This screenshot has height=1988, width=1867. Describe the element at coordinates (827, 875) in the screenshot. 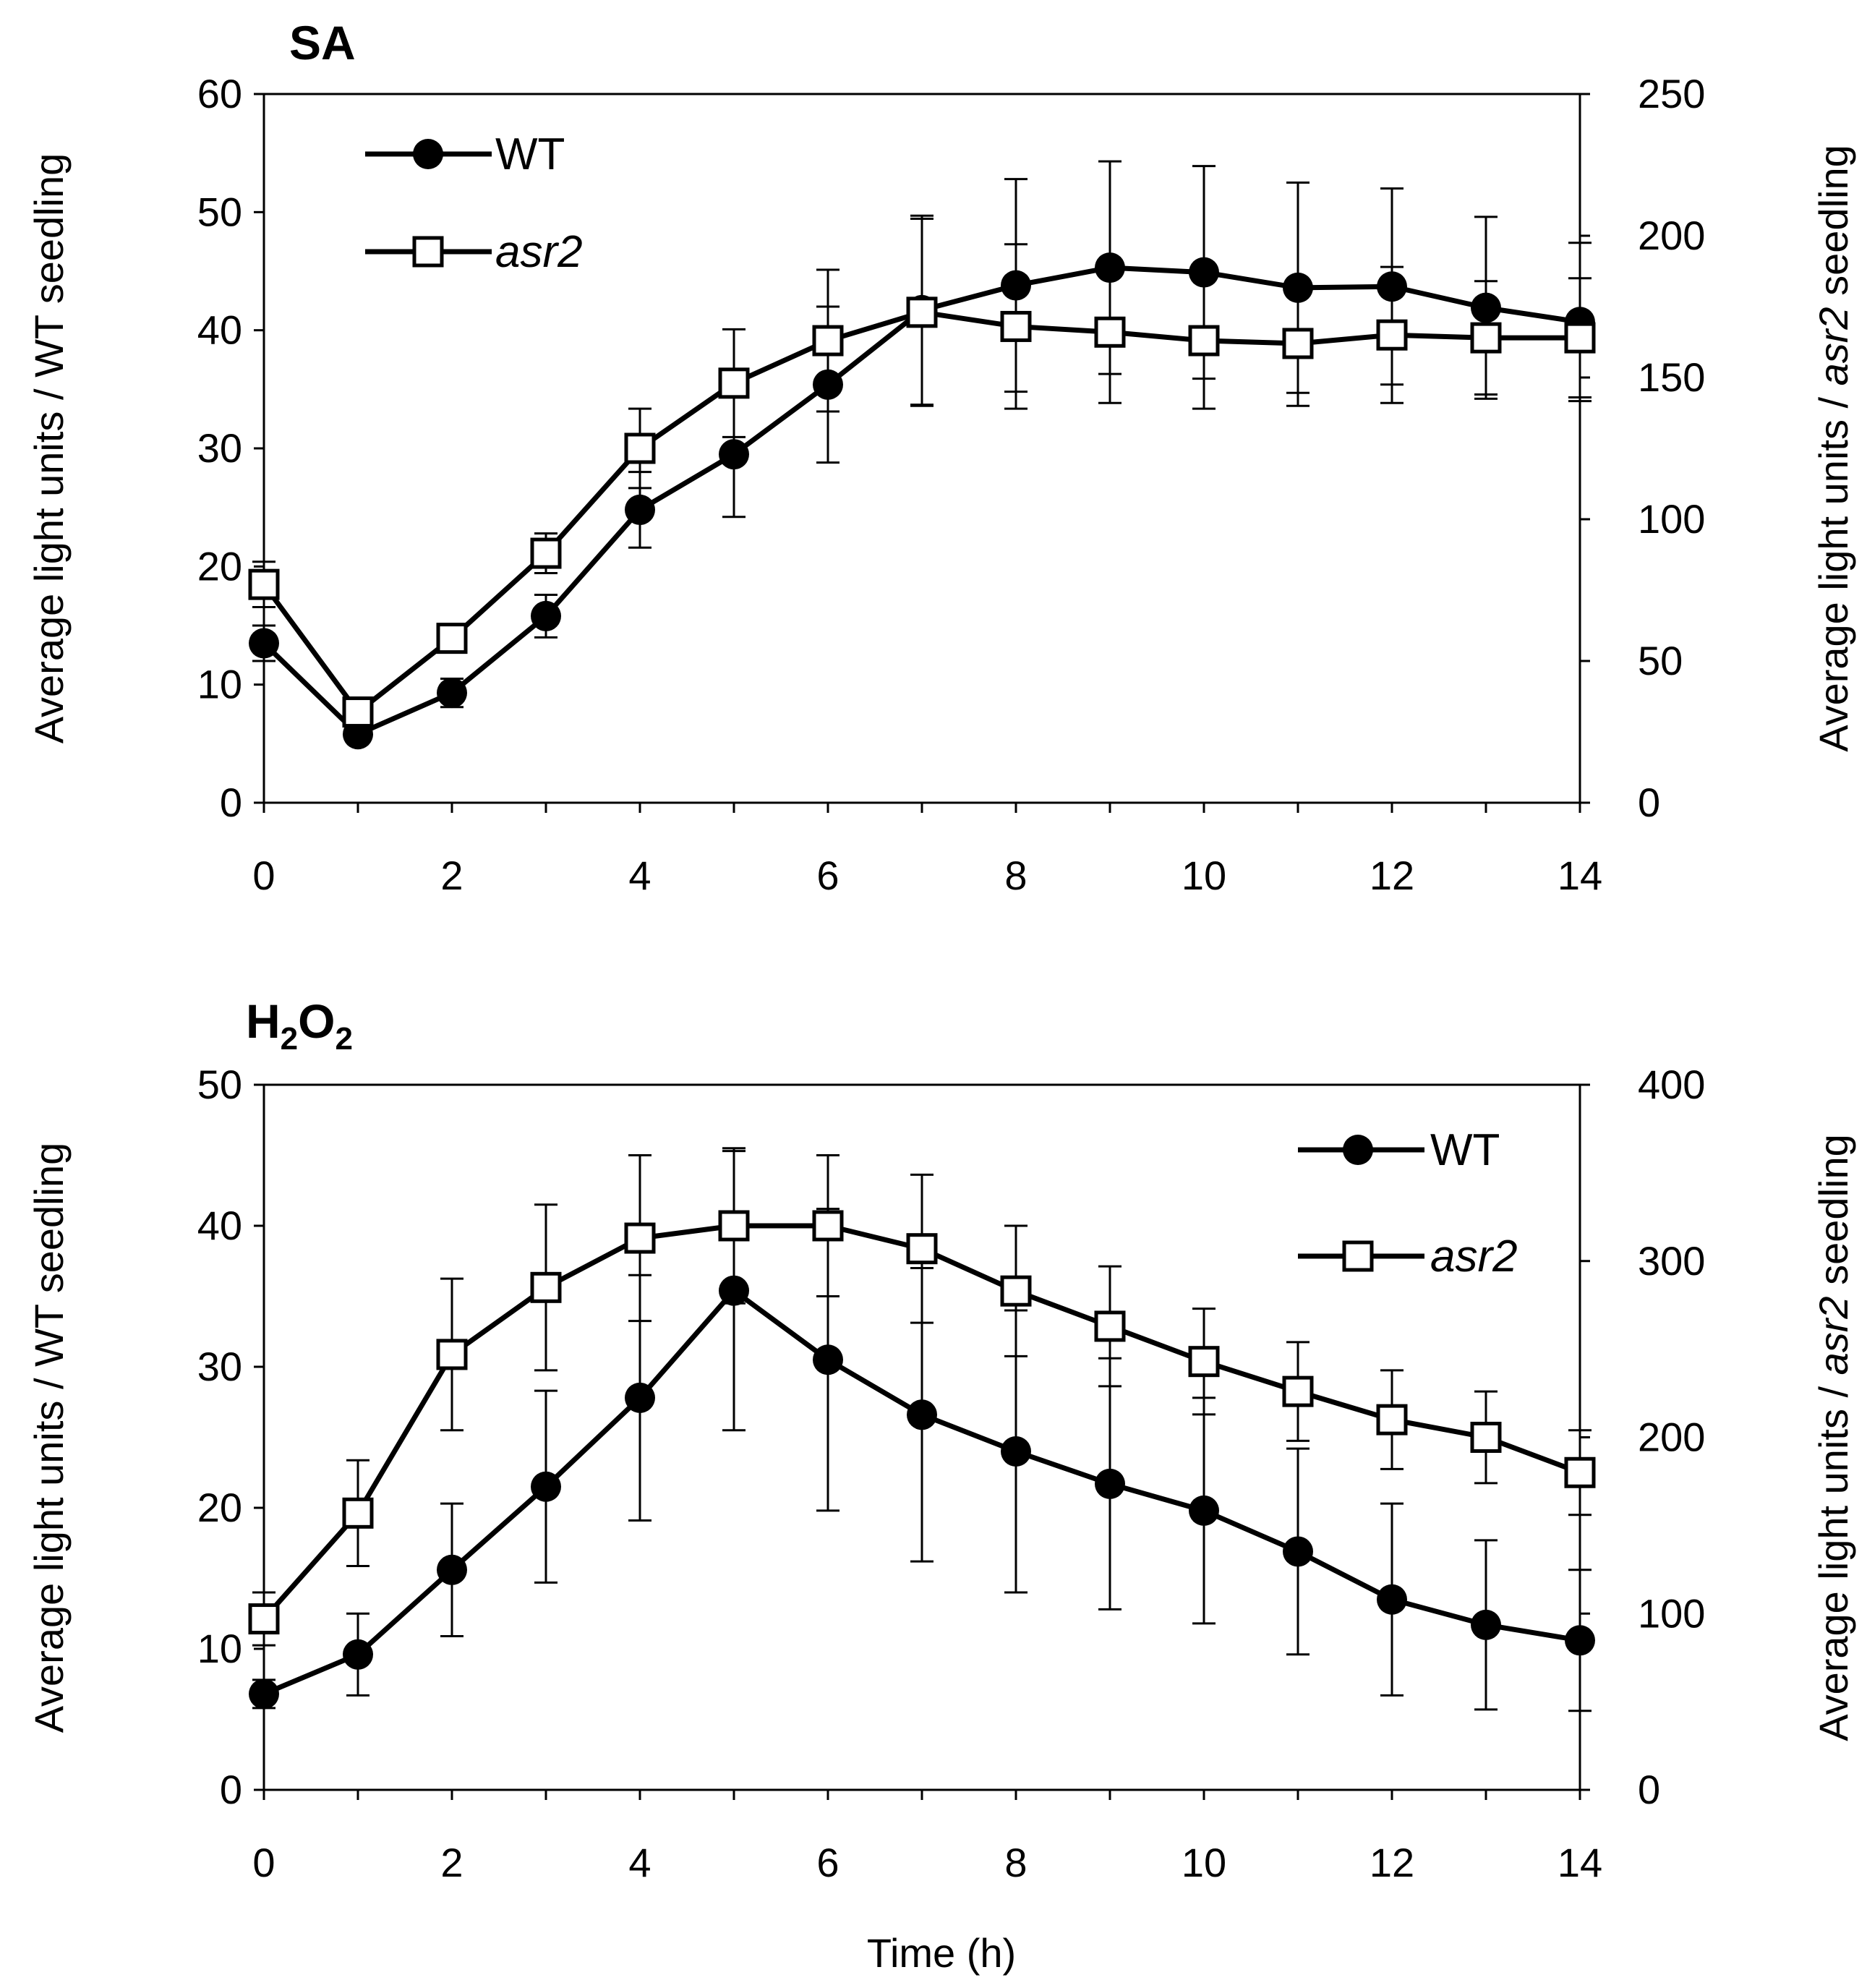

I see `sa-x-tick-label: 6` at that location.